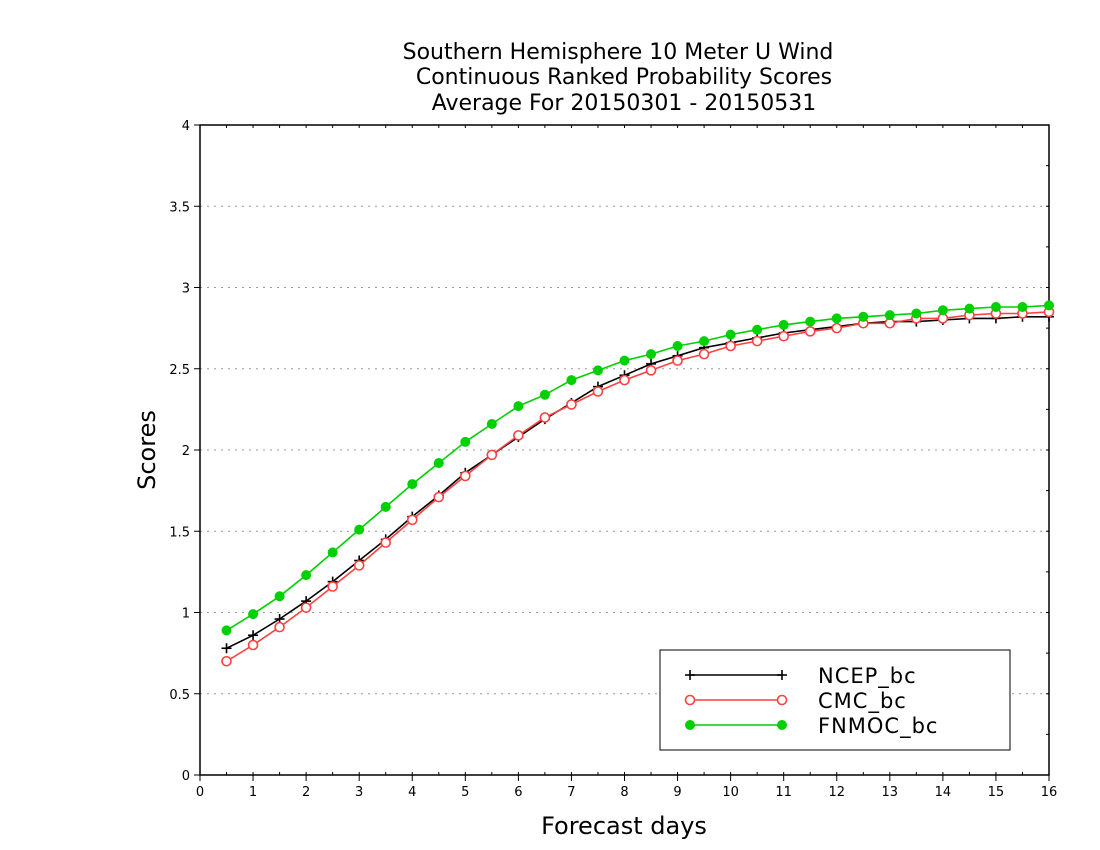 Image resolution: width=1100 pixels, height=850 pixels. What do you see at coordinates (782, 675) in the screenshot?
I see `legend-item-ncep-bc-marker-end` at bounding box center [782, 675].